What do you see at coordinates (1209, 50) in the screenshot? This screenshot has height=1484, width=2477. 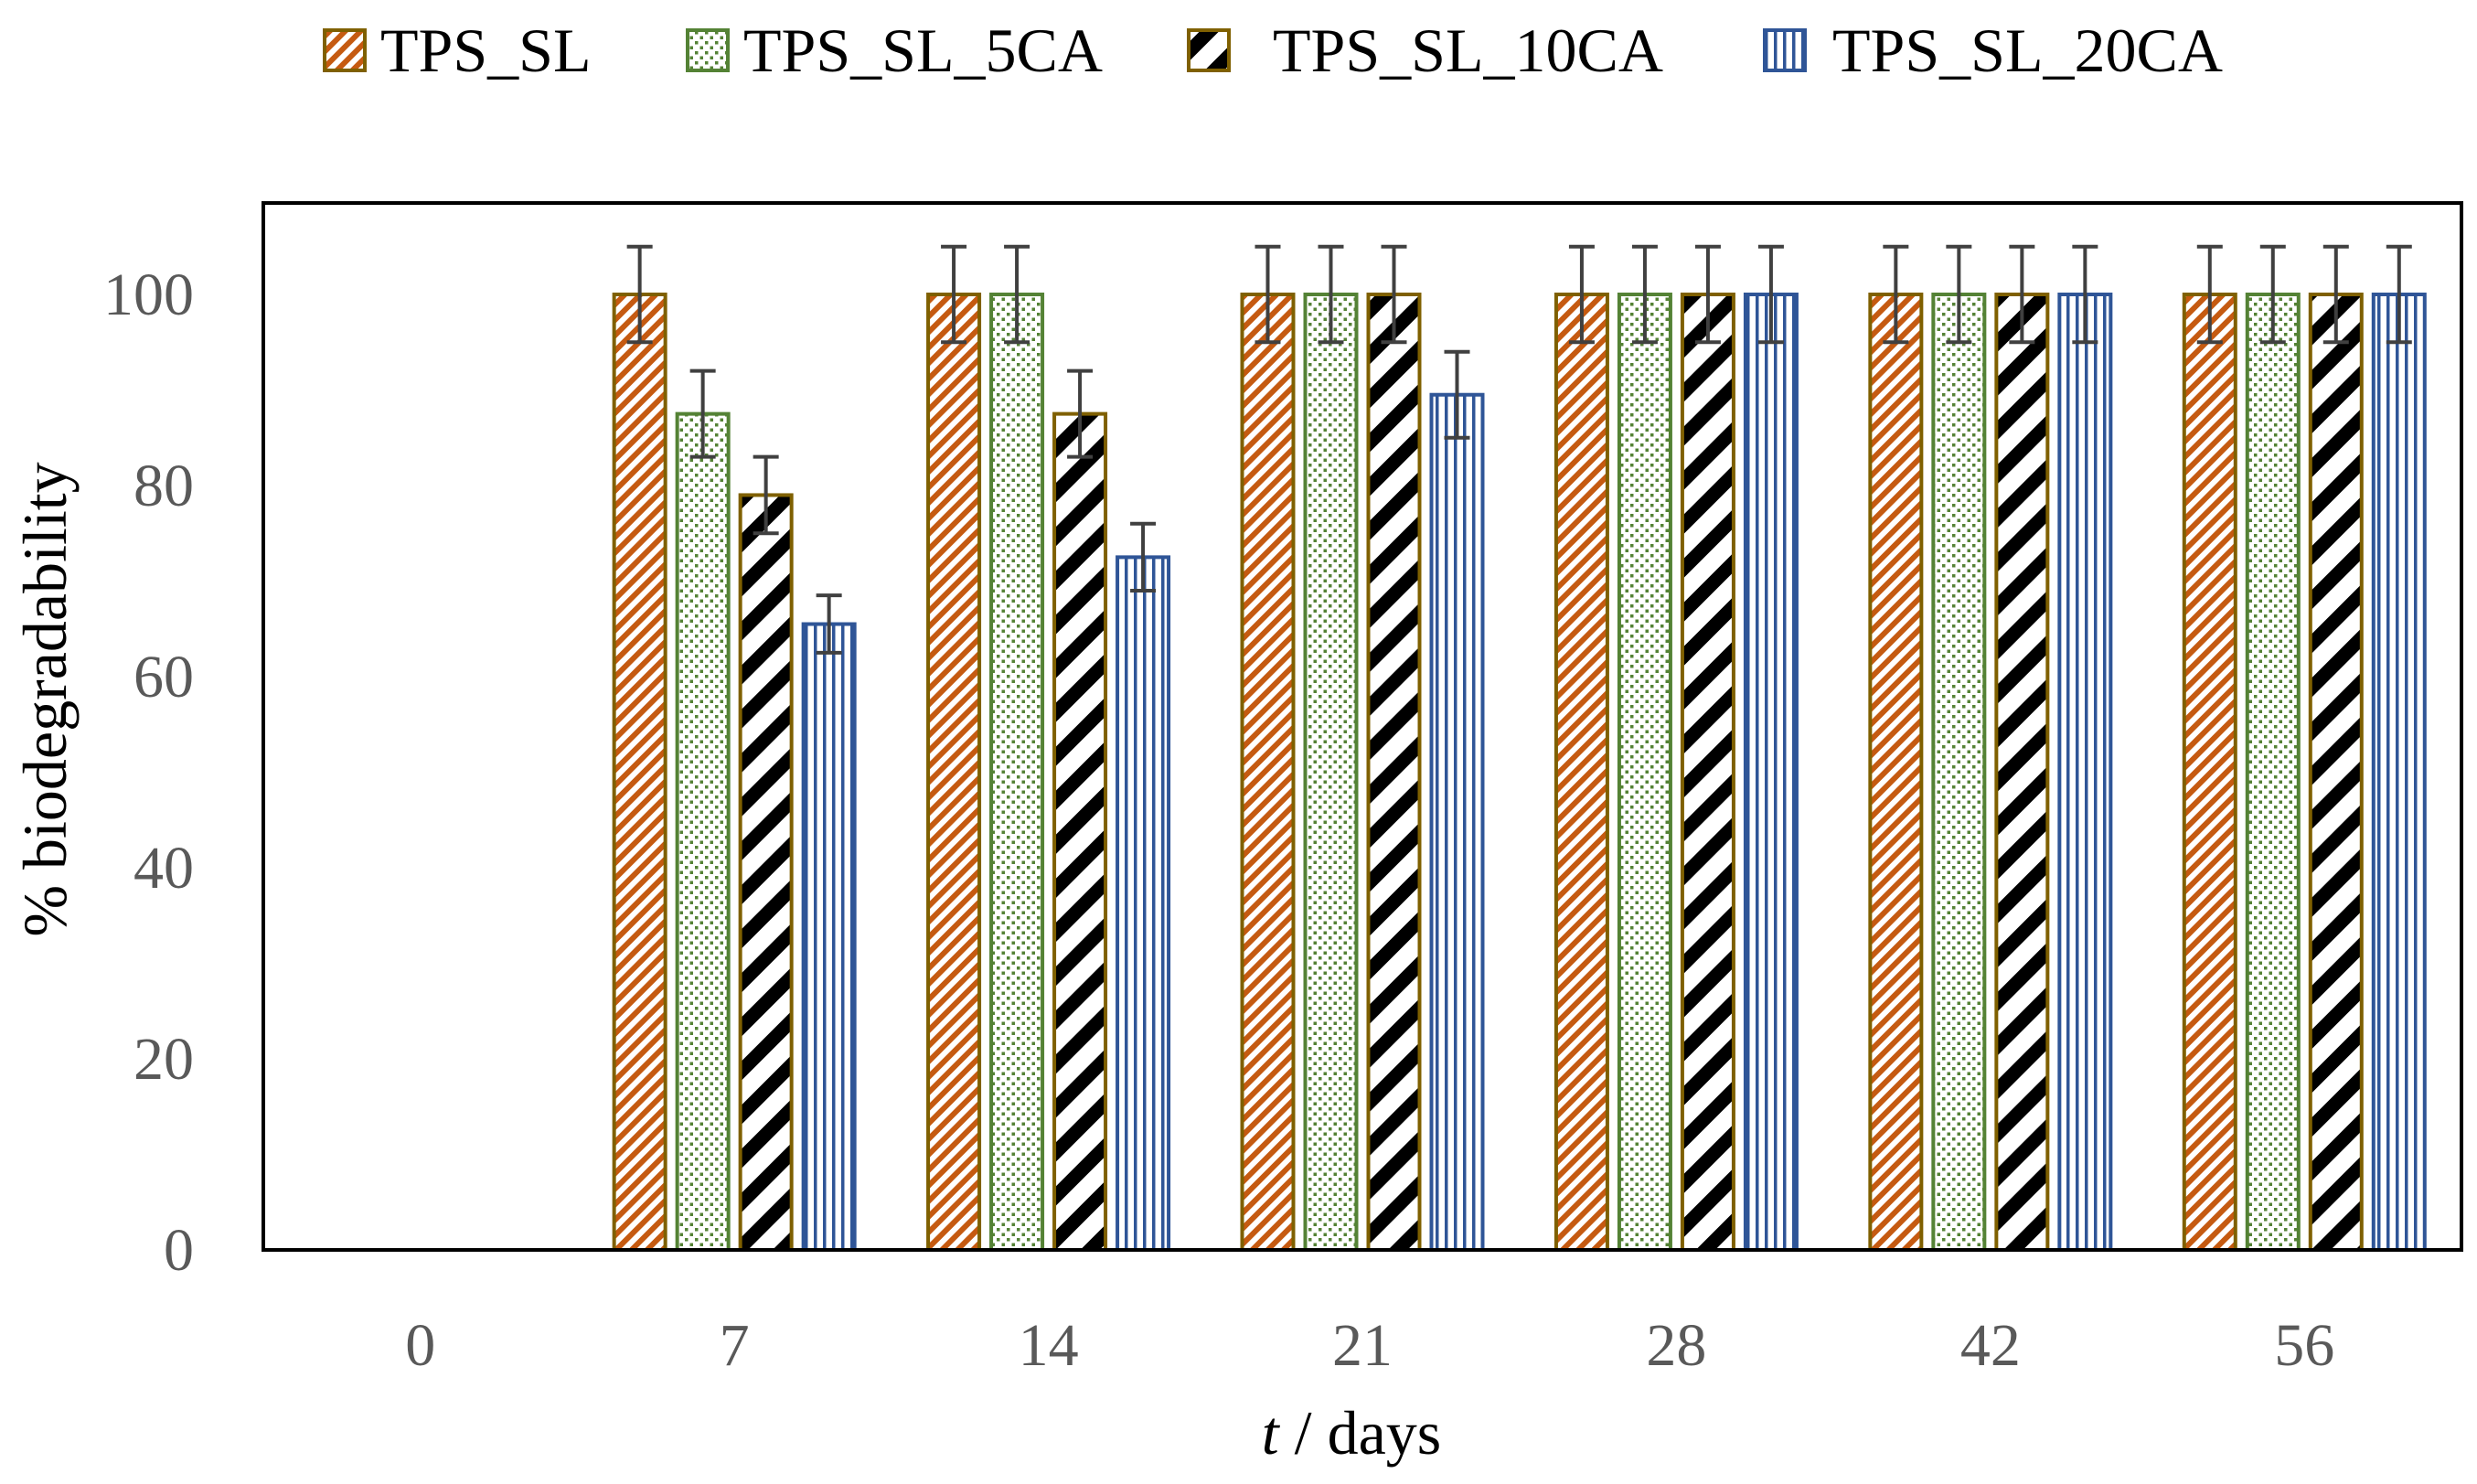 I see `legend-swatch-tps-sl-10ca` at bounding box center [1209, 50].